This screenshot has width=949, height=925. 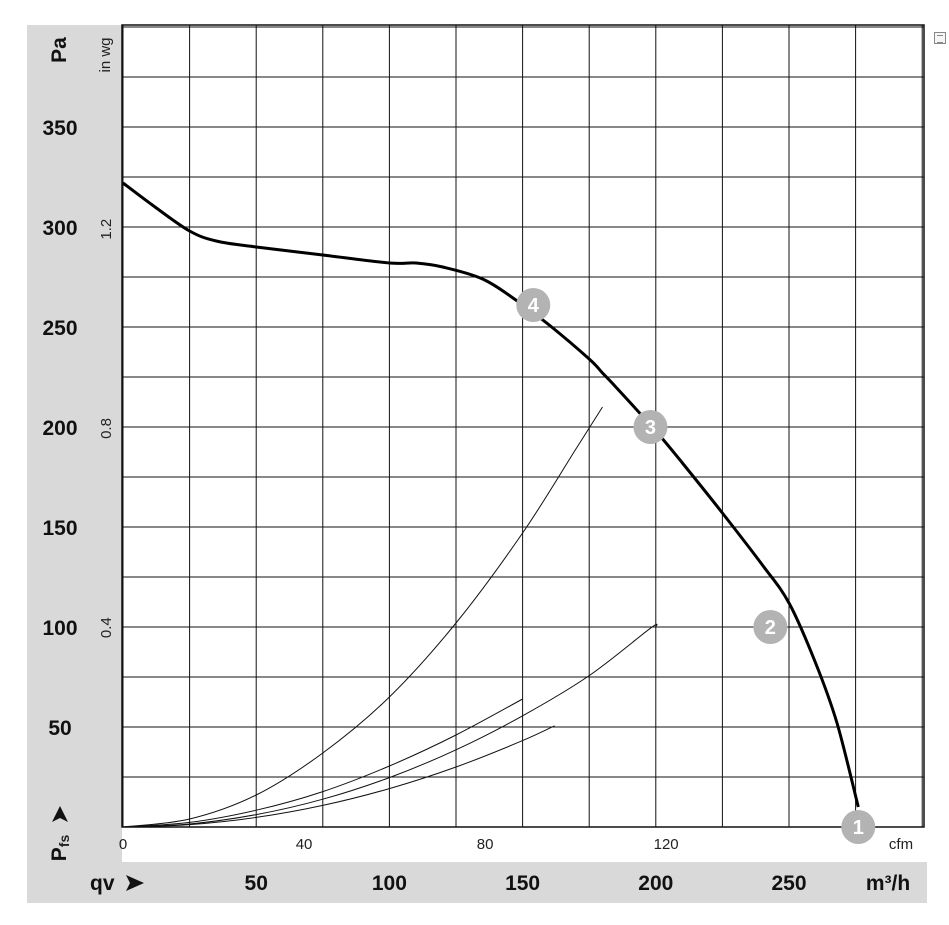 What do you see at coordinates (106, 627) in the screenshot?
I see `y-tick-inwg: 0.4` at bounding box center [106, 627].